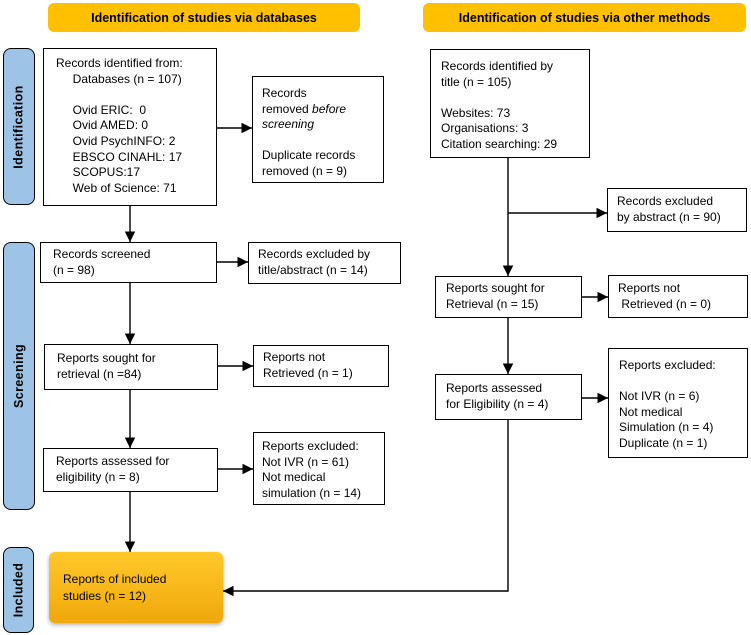 The width and height of the screenshot is (751, 635). Describe the element at coordinates (308, 365) in the screenshot. I see `not-retrieved-left-text: Reports not Retrieved (n = 1)` at that location.